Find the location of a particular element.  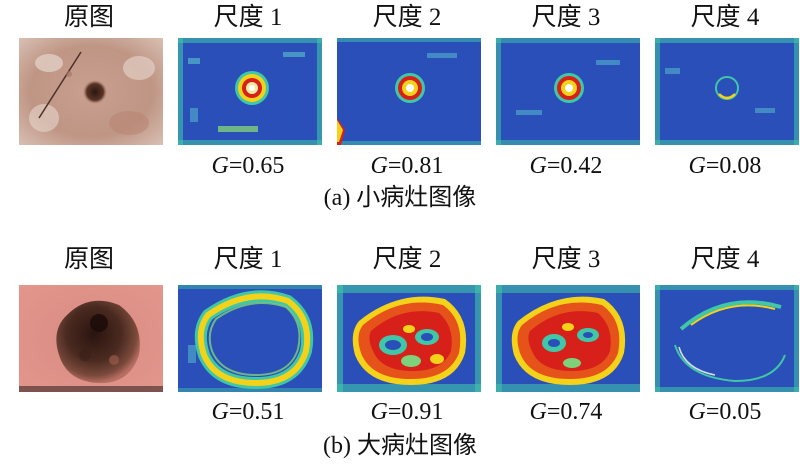

header-original-b: 原图 is located at coordinates (88, 259).